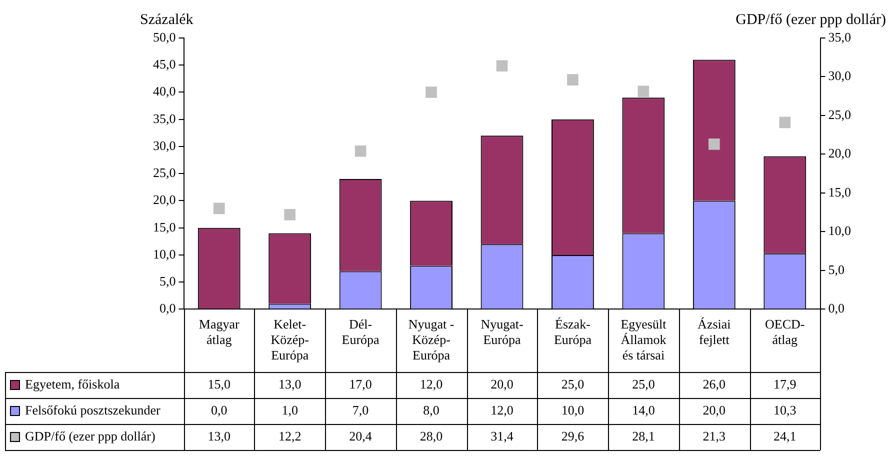 The height and width of the screenshot is (460, 894). Describe the element at coordinates (502, 332) in the screenshot. I see `x-tick-label: Nyugat-Európa` at that location.